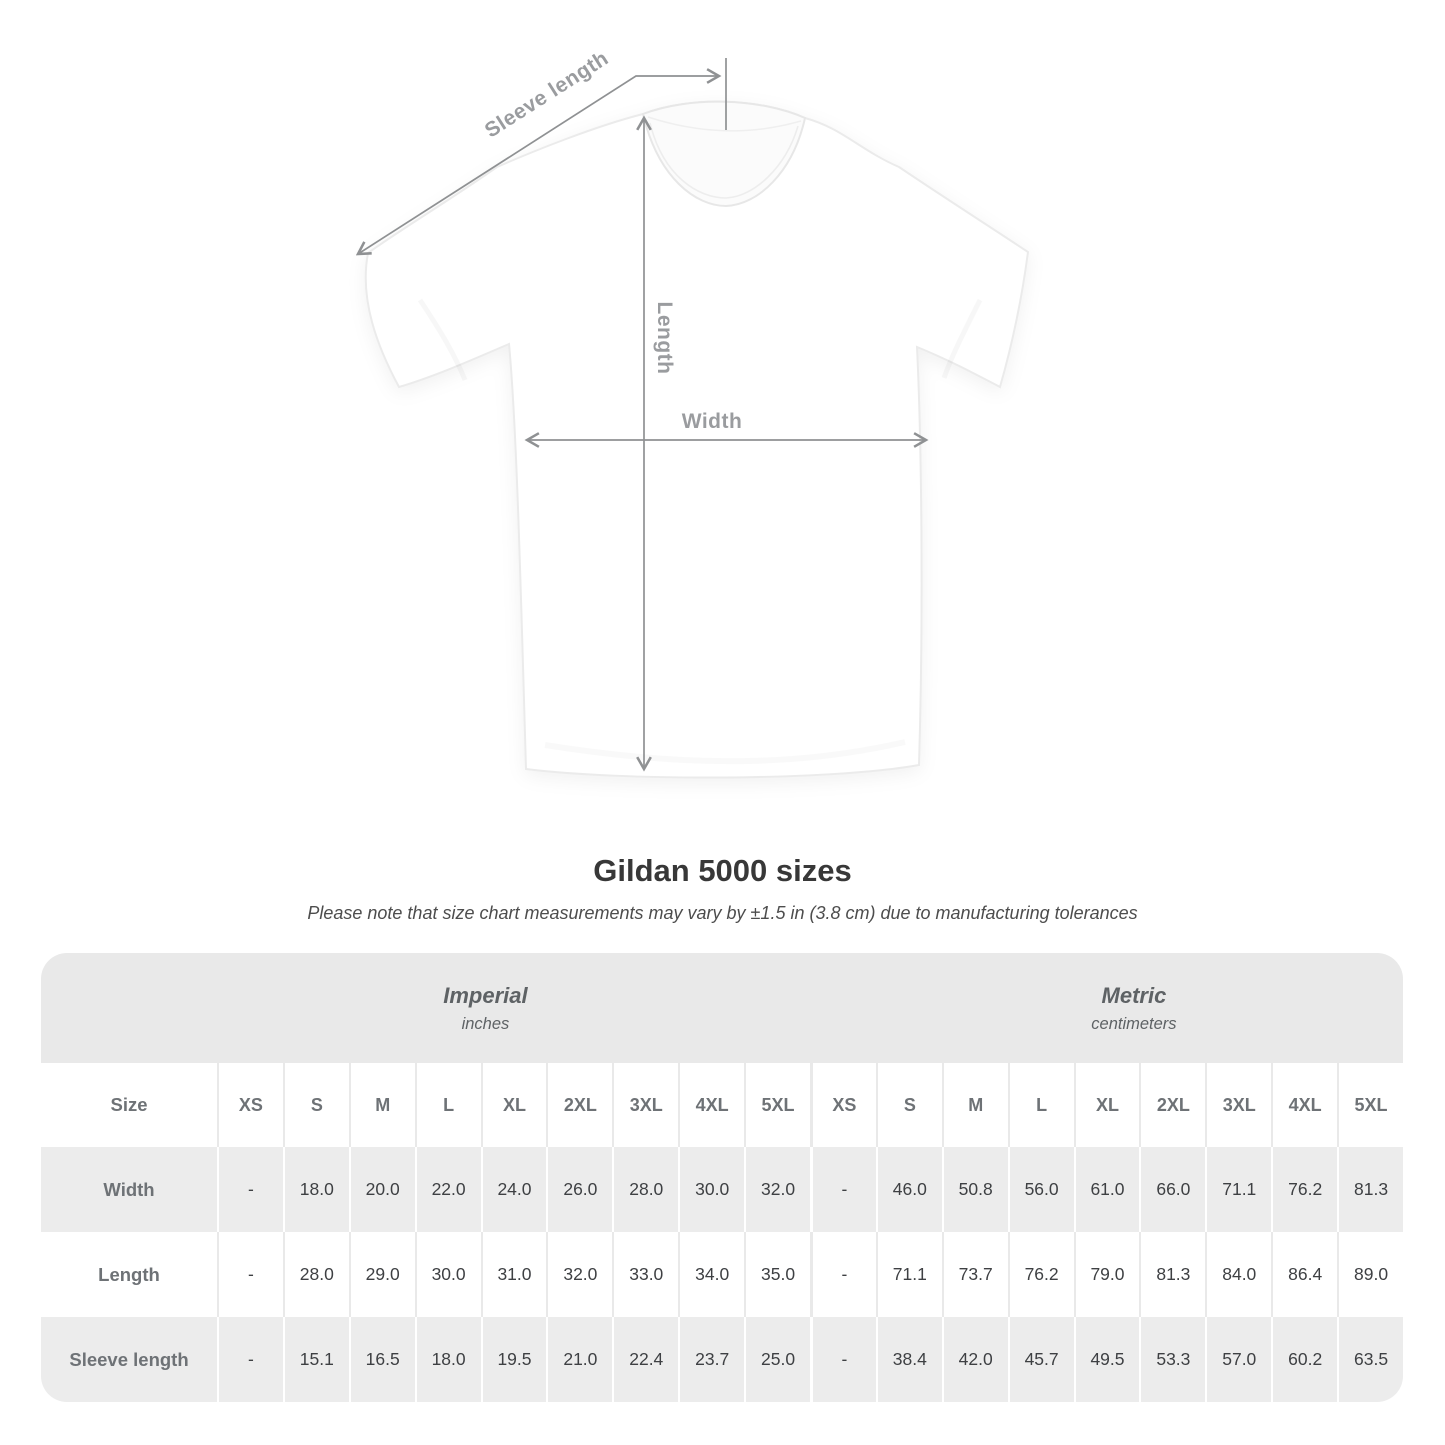 Image resolution: width=1445 pixels, height=1445 pixels. I want to click on value-imperial-width-m: 20.0, so click(381, 1189).